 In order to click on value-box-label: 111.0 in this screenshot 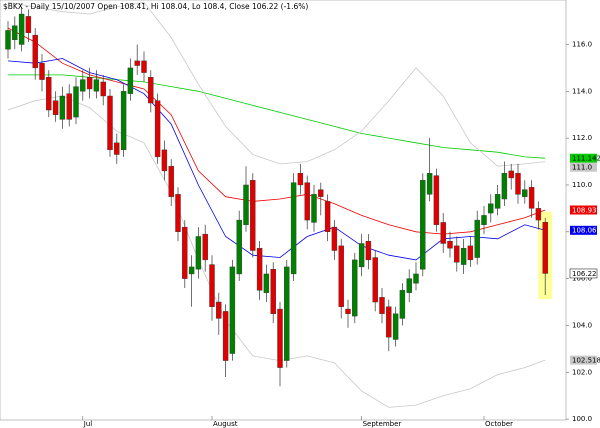, I will do `click(582, 168)`.